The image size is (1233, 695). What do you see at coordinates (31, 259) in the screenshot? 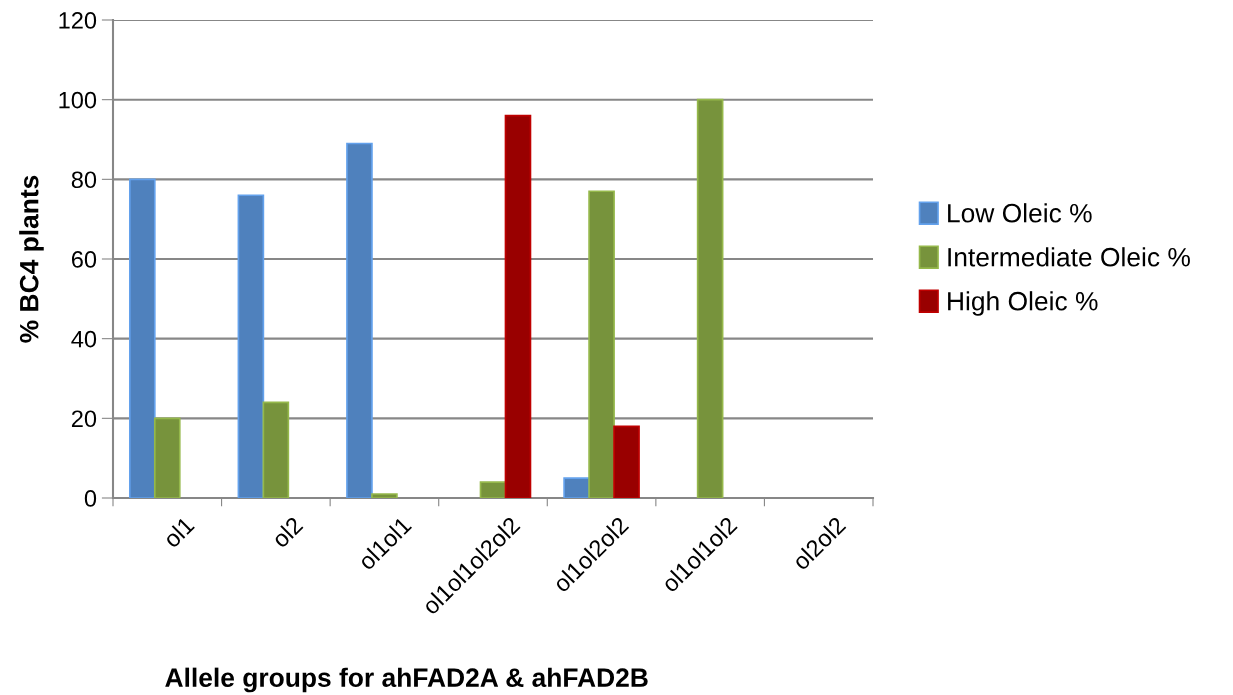
I see `y-axis-title: % BC4 plants` at bounding box center [31, 259].